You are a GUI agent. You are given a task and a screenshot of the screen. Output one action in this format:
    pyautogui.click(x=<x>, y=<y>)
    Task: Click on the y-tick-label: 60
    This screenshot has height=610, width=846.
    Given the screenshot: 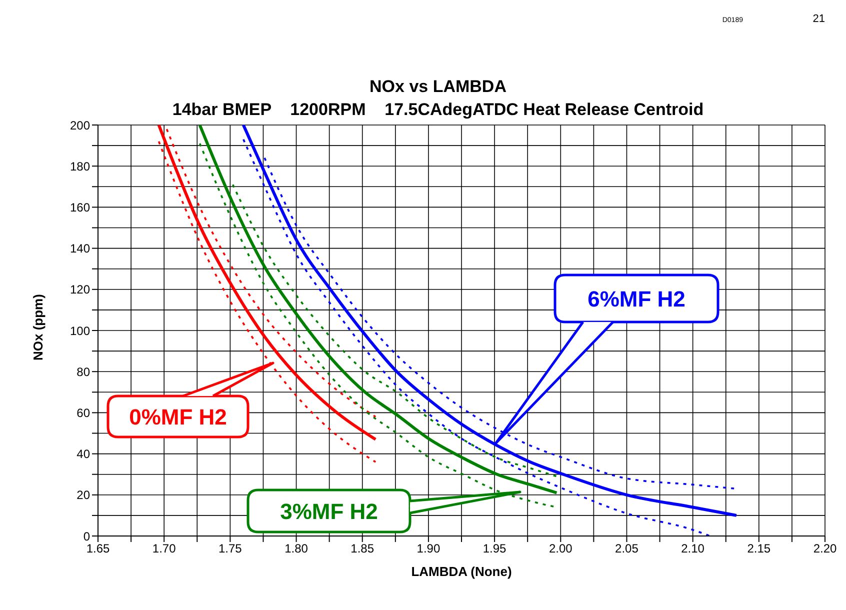 What is the action you would take?
    pyautogui.click(x=83, y=413)
    